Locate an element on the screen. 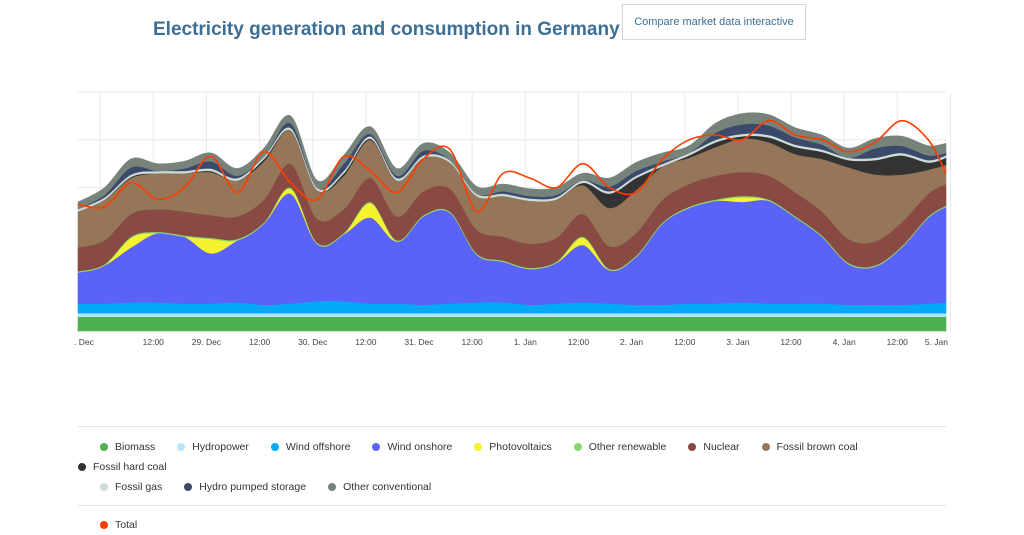 Image resolution: width=1024 pixels, height=535 pixels. legend-item-fossil-brown-coal: Fossil brown coal is located at coordinates (809, 447).